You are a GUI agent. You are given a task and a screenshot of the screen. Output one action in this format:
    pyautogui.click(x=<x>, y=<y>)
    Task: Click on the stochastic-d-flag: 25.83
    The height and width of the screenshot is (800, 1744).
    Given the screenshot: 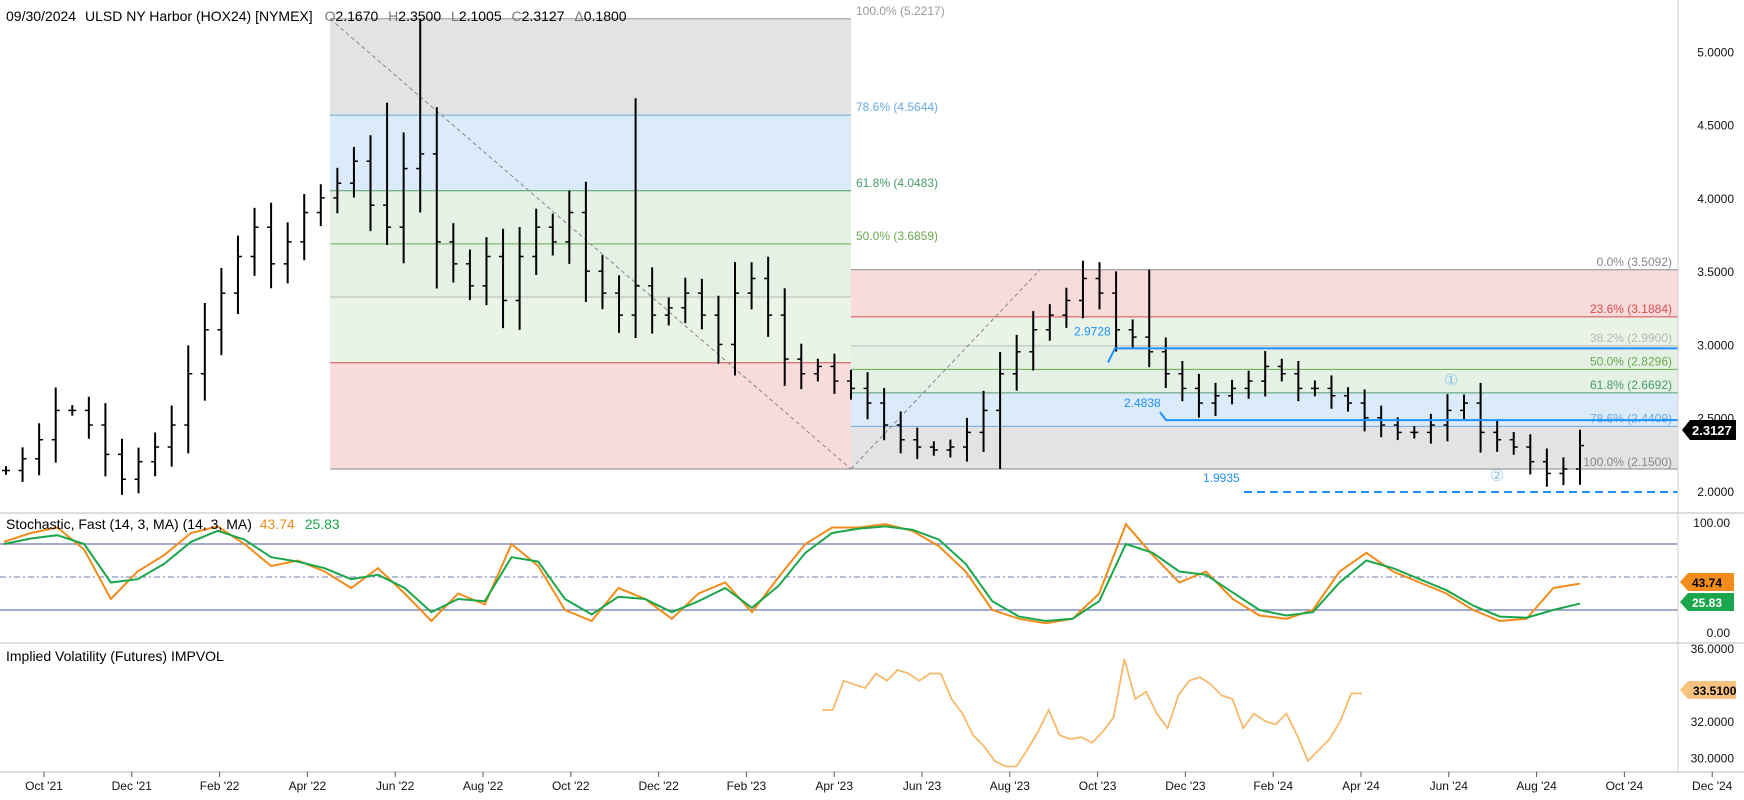 What is the action you would take?
    pyautogui.click(x=1707, y=602)
    